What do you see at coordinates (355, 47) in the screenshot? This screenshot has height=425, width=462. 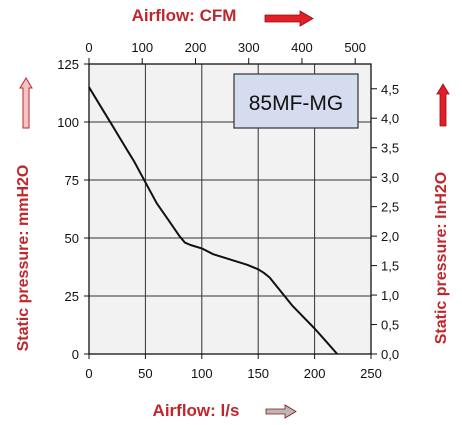 I see `top-tick-label: 500` at bounding box center [355, 47].